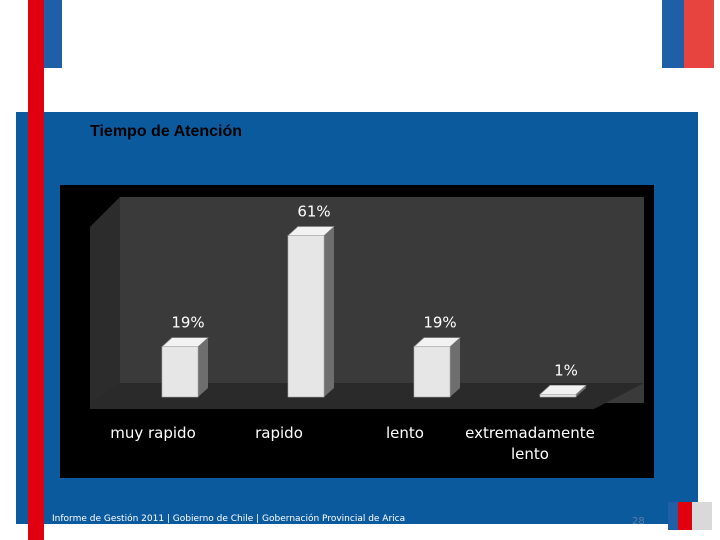  What do you see at coordinates (105, 300) in the screenshot?
I see `chart-side-wall` at bounding box center [105, 300].